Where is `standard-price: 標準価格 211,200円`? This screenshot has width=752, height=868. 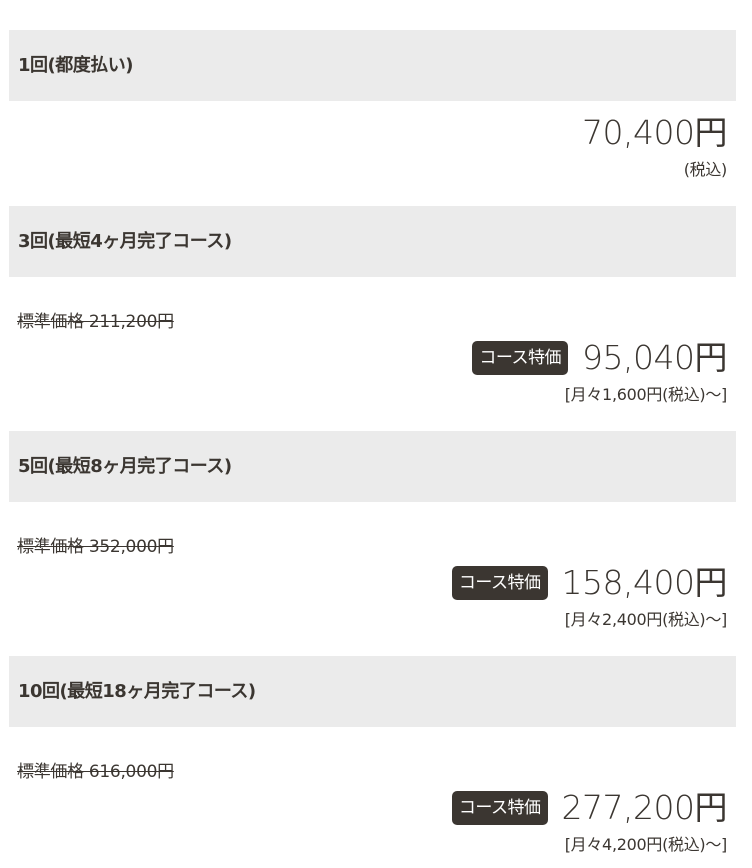
standard-price: 標準価格 211,200円 is located at coordinates (95, 322).